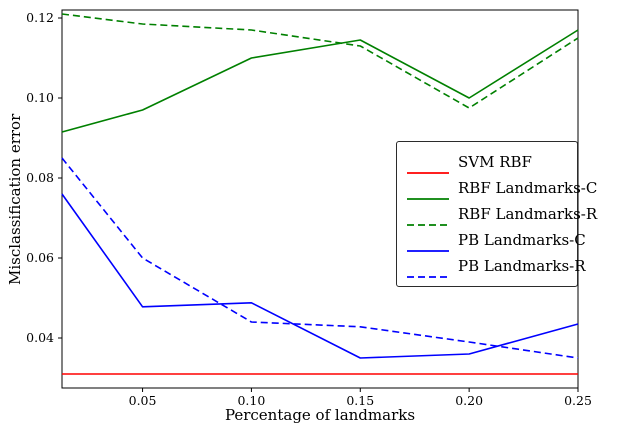 The height and width of the screenshot is (434, 622). I want to click on x-tick-label: 0.15, so click(360, 400).